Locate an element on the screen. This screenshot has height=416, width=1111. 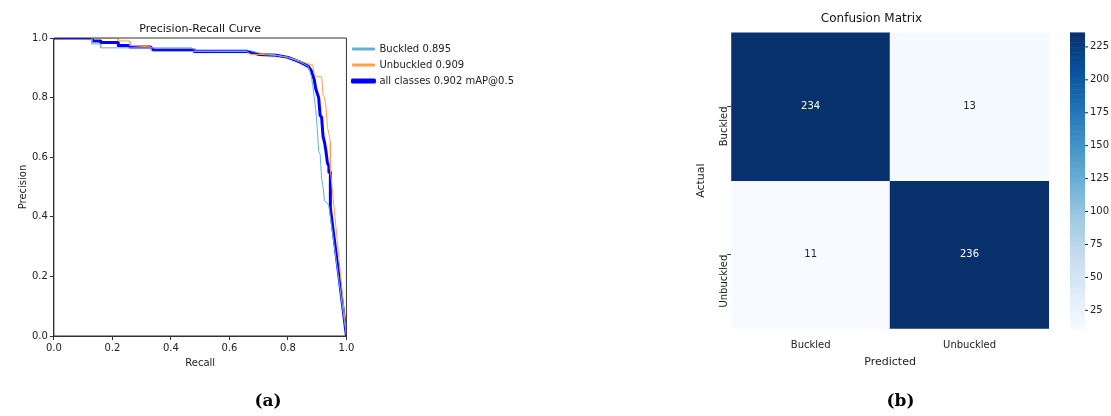
y-axis-title: Precision is located at coordinates (22, 187).